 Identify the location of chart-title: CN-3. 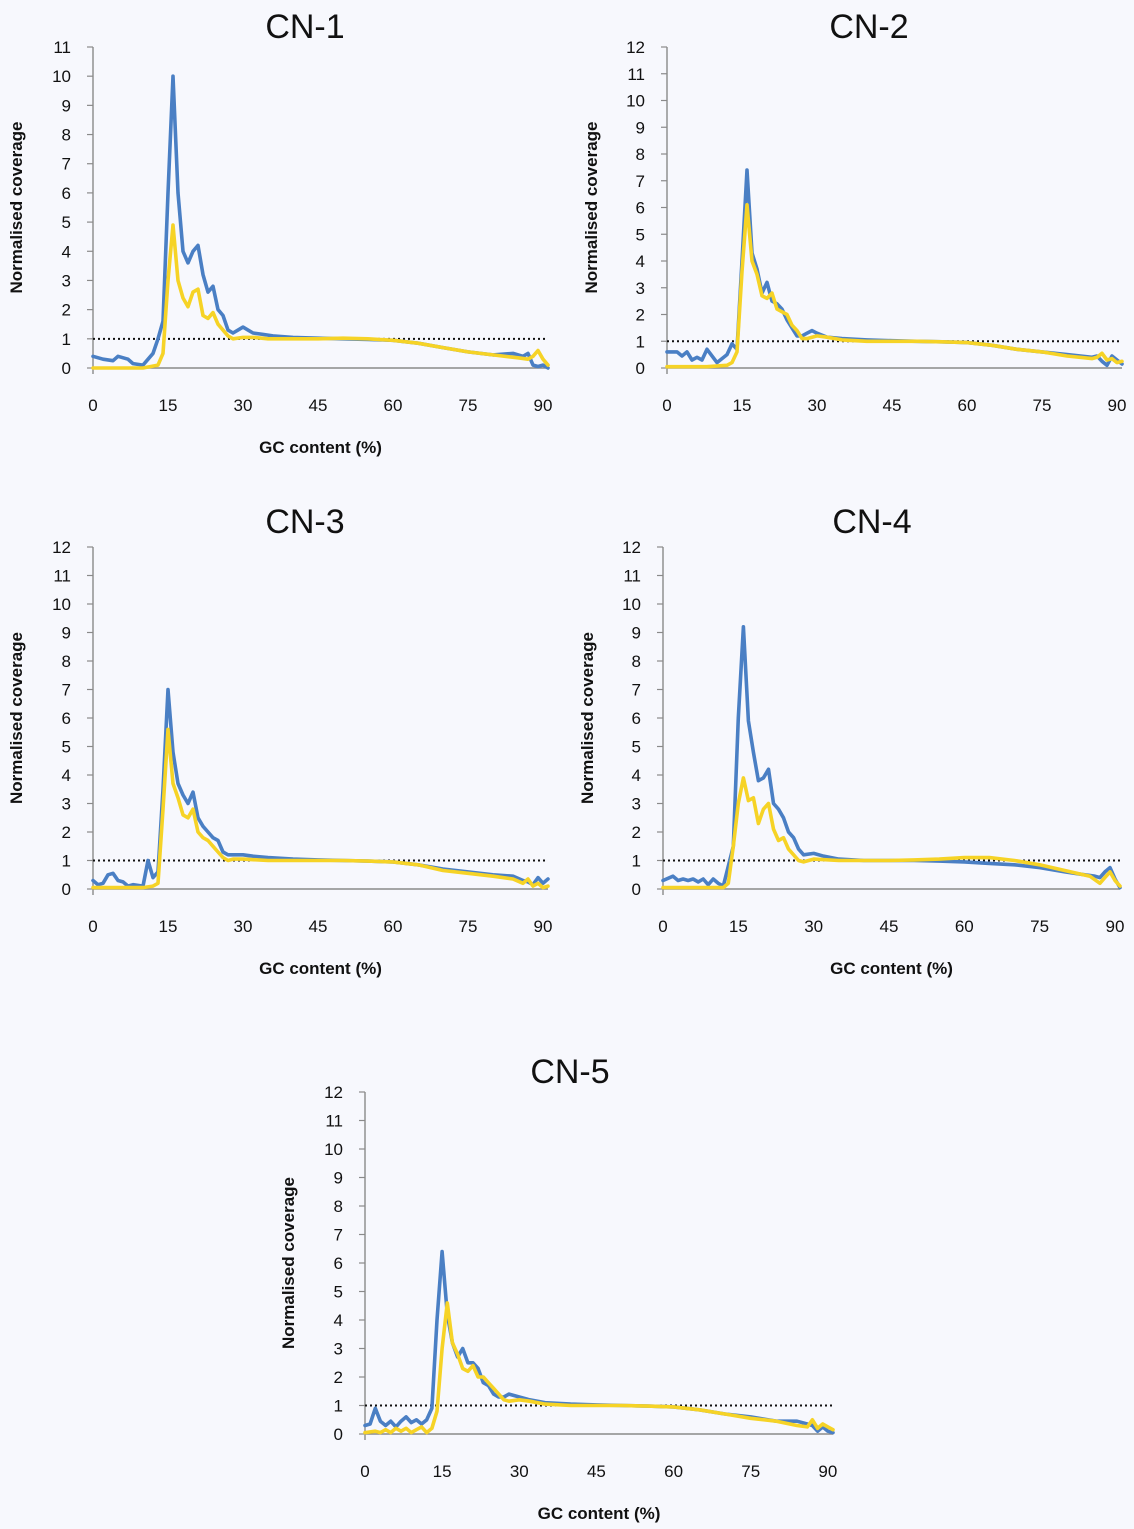
(304, 522).